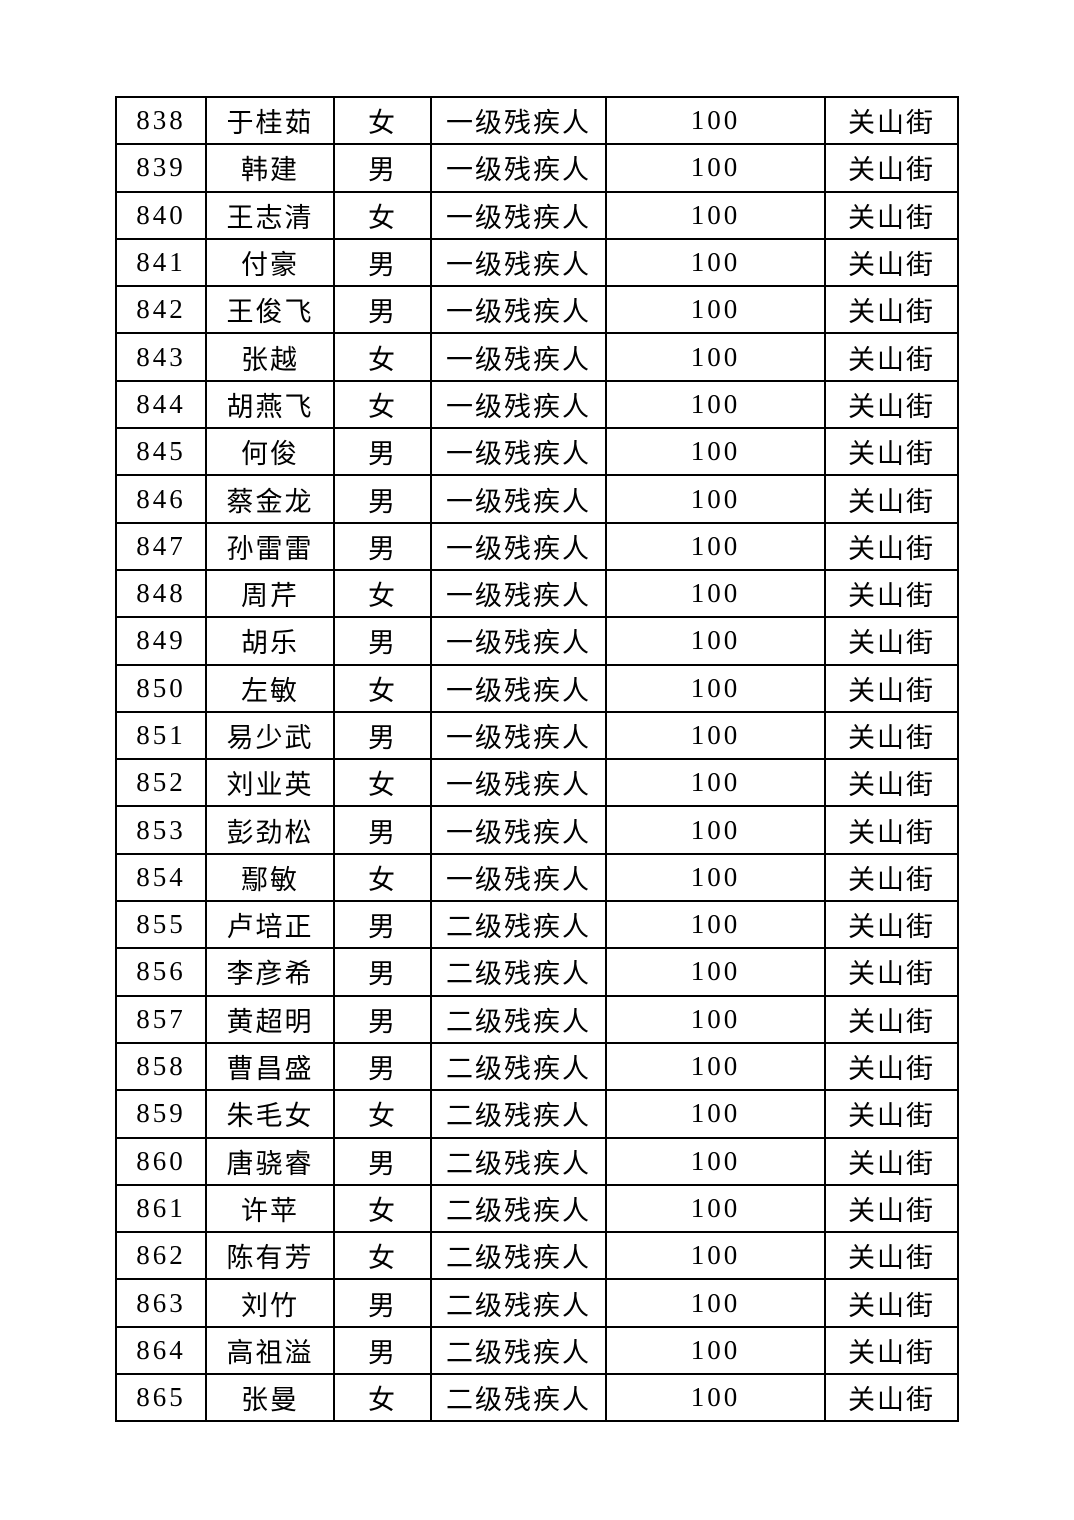 This screenshot has width=1074, height=1520. I want to click on table-row: 843 张越女一级残疾人 100 关山街, so click(537, 357).